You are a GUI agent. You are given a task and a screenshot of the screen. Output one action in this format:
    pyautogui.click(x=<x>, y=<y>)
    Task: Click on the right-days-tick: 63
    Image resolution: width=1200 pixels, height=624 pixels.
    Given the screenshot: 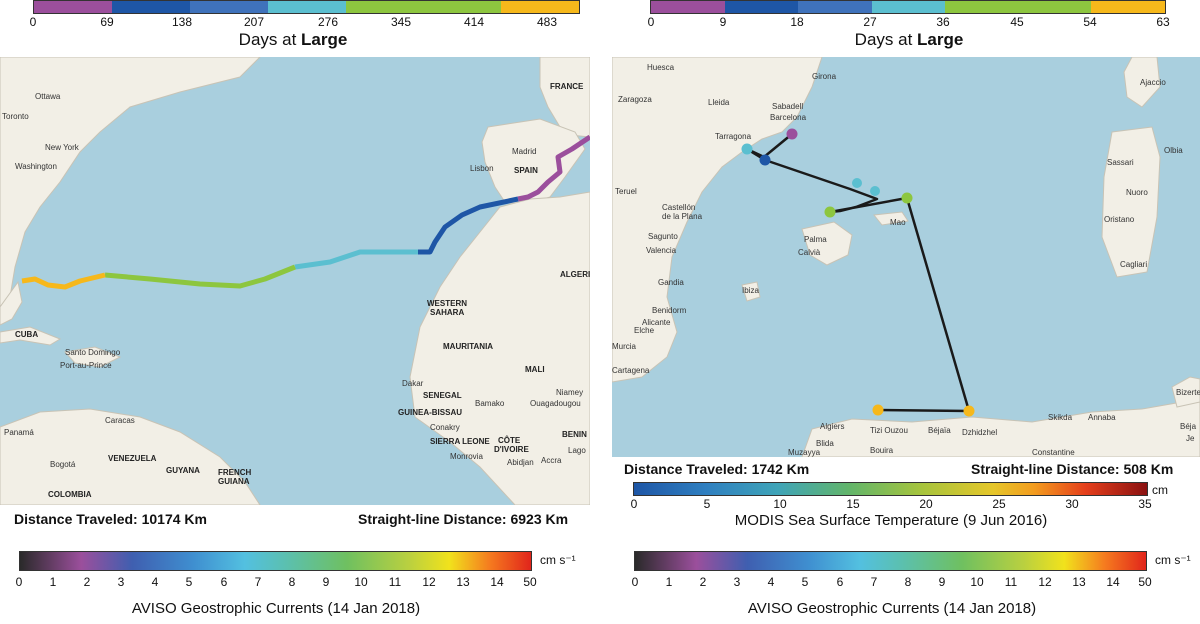 What is the action you would take?
    pyautogui.click(x=1163, y=22)
    